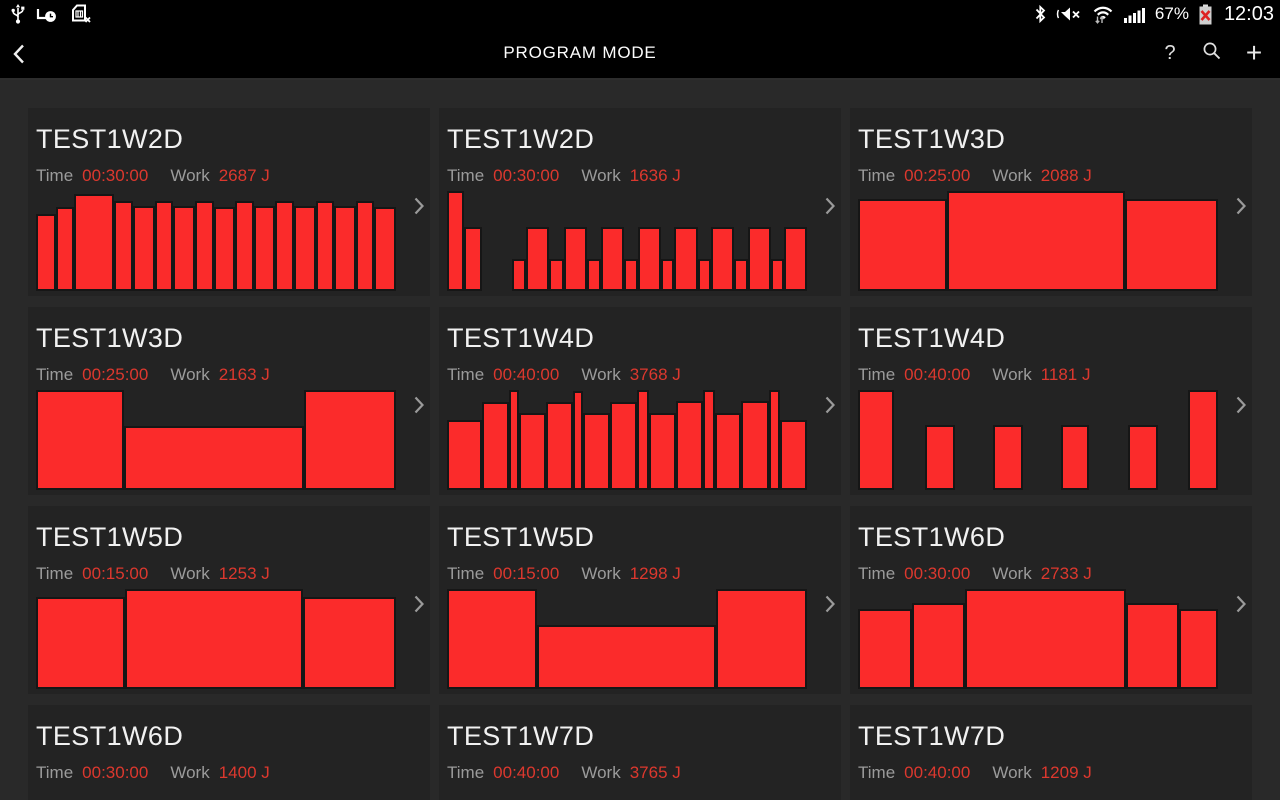 This screenshot has height=800, width=1280. What do you see at coordinates (640, 752) in the screenshot?
I see `program-card: TEST1W7D Time 00:40:00 Work 3765 J` at bounding box center [640, 752].